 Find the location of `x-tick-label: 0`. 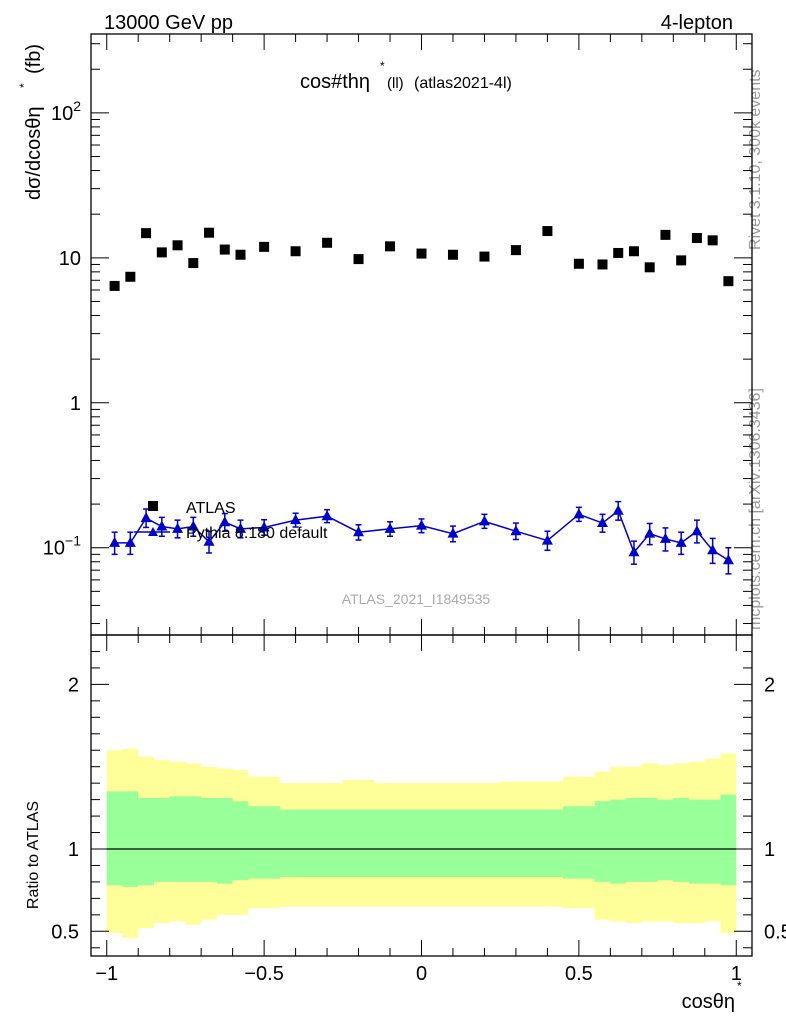

x-tick-label: 0 is located at coordinates (421, 974).